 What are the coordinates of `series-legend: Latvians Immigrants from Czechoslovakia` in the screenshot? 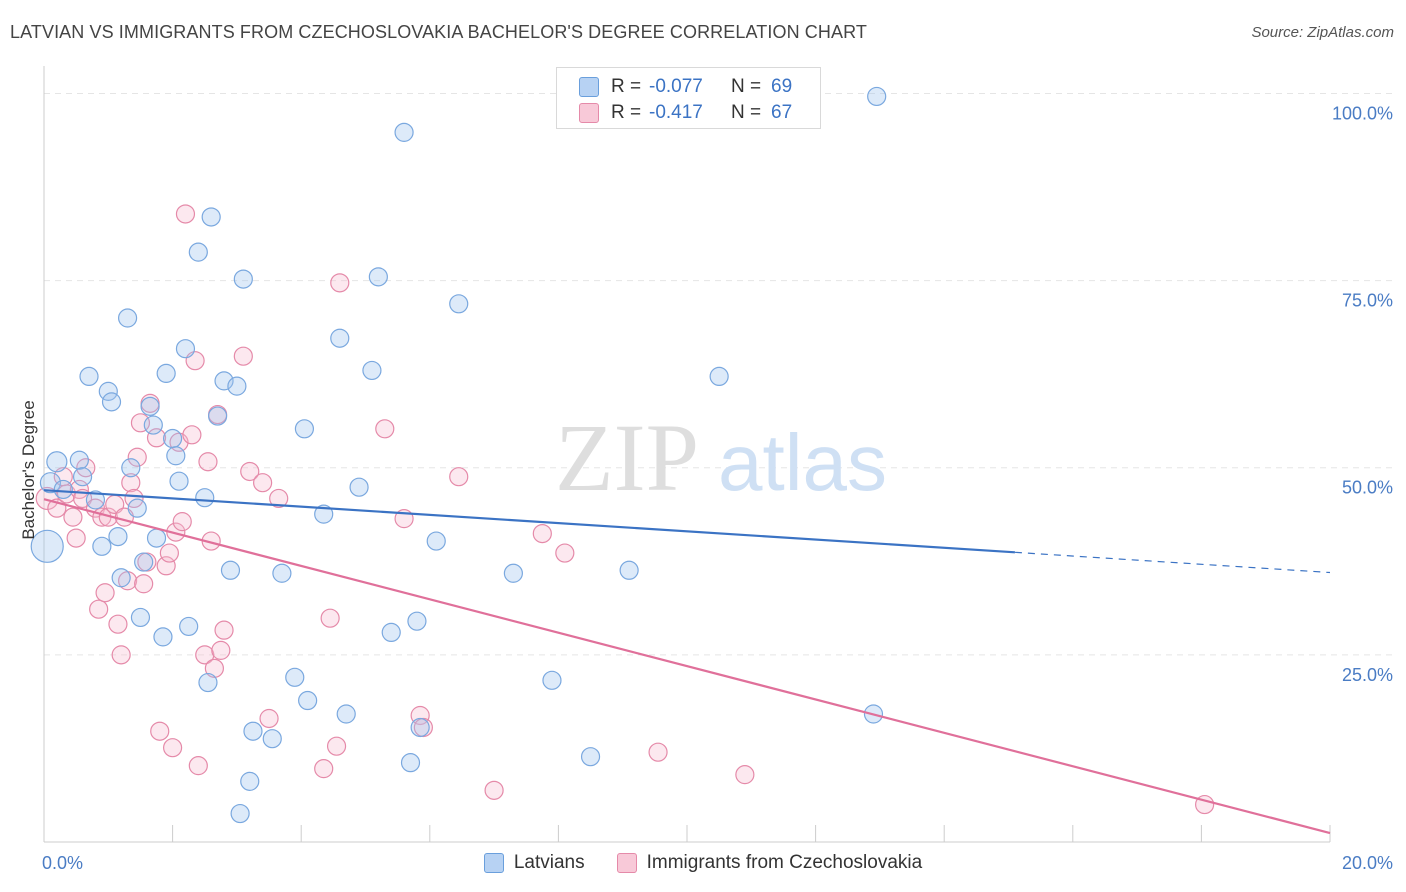 It's located at (703, 863).